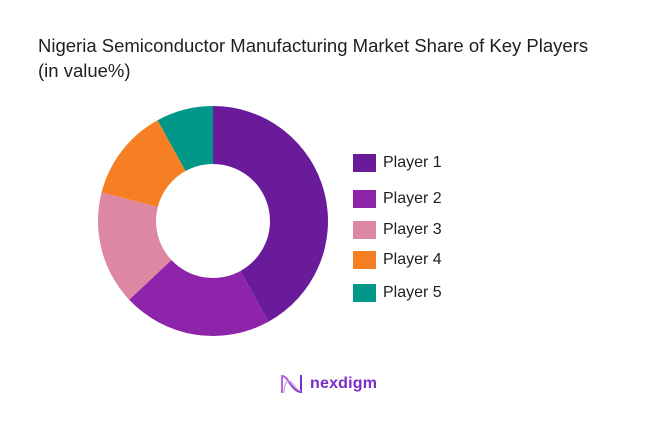  What do you see at coordinates (412, 198) in the screenshot?
I see `legend-label: Player 2` at bounding box center [412, 198].